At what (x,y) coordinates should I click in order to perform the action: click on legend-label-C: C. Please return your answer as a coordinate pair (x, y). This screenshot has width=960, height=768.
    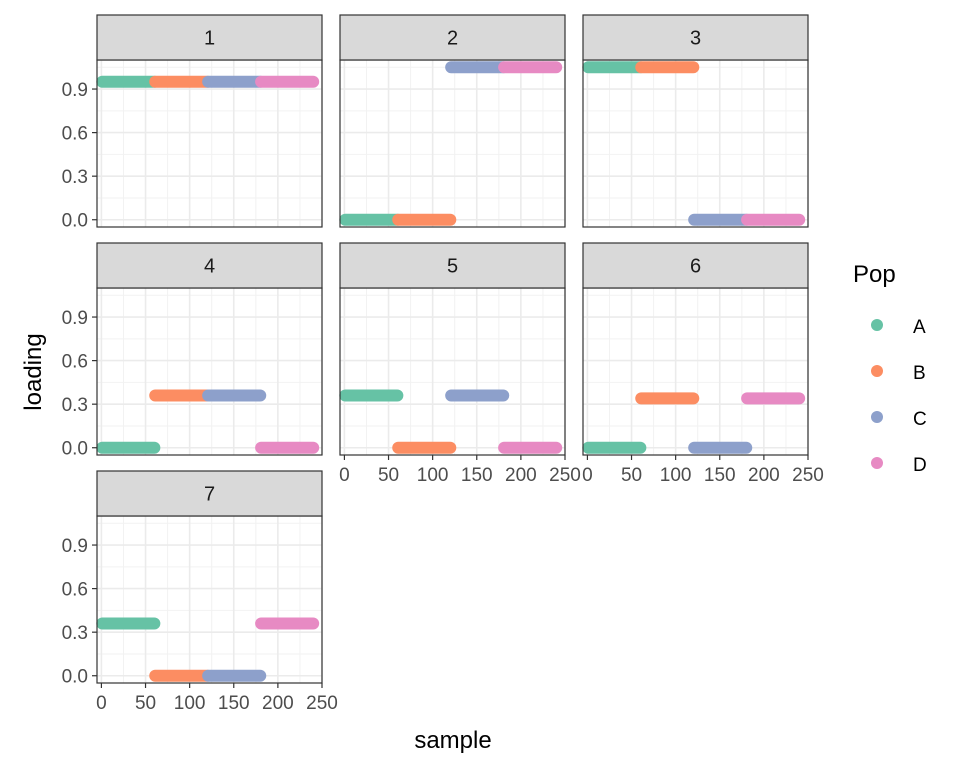
    Looking at the image, I should click on (920, 419).